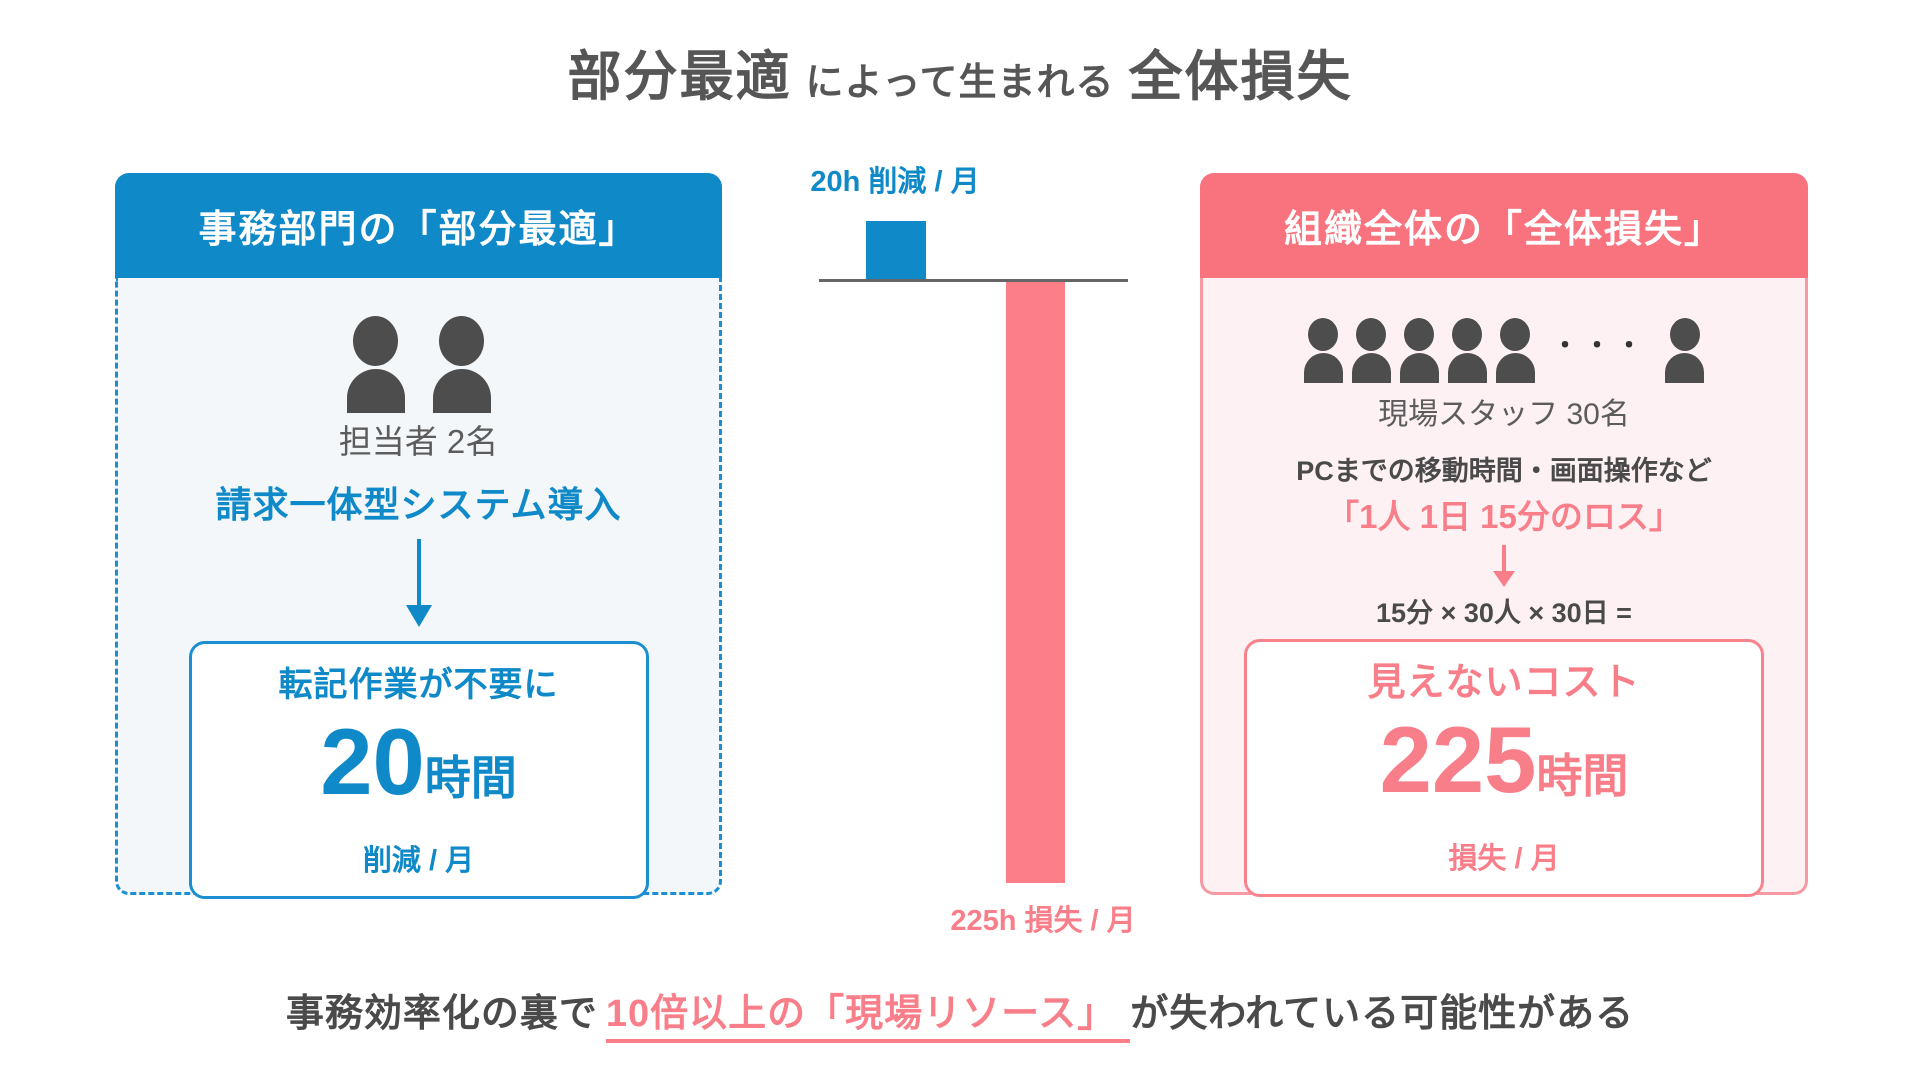 The height and width of the screenshot is (1080, 1920). I want to click on right-result-unit: 時間, so click(1582, 776).